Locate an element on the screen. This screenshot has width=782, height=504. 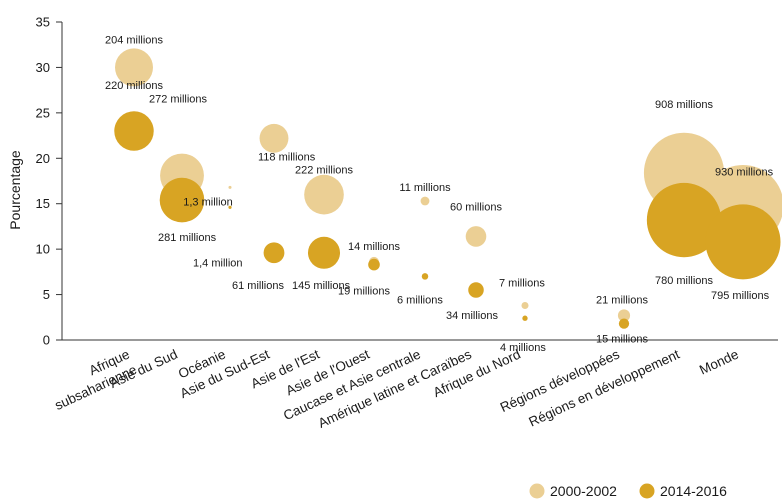
data-label: 7 millions is located at coordinates (522, 283).